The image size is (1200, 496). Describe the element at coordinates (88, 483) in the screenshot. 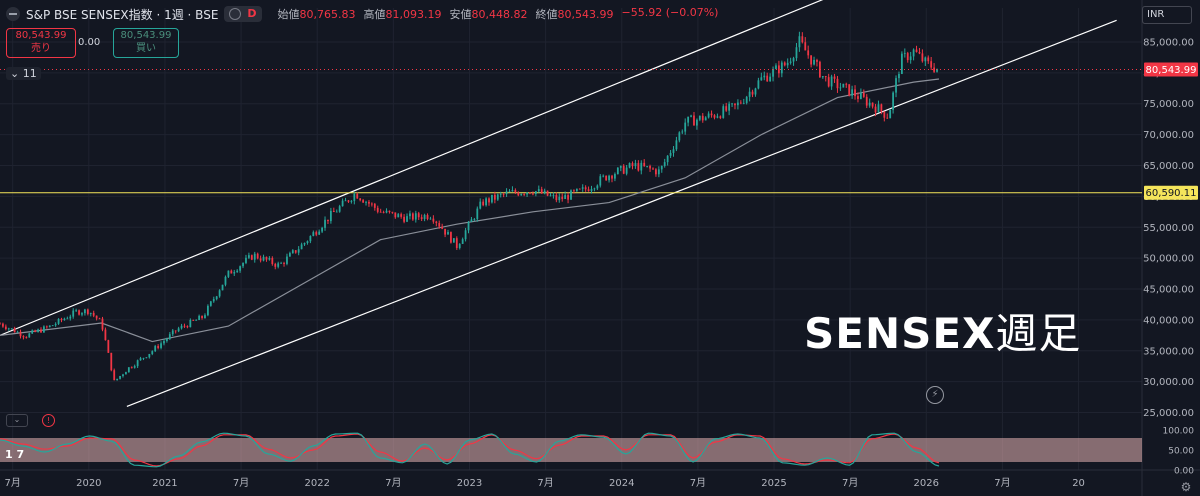

I see `x-tick-label: 2020` at that location.